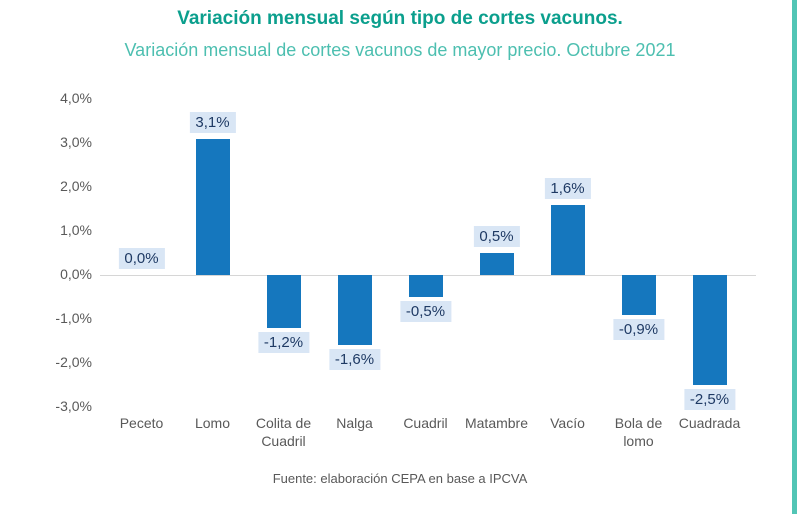 The width and height of the screenshot is (800, 514). I want to click on y-axis-tick: 0,0%, so click(76, 274).